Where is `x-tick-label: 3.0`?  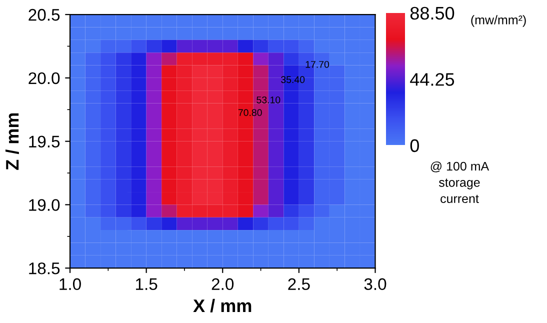 x-tick-label: 3.0 is located at coordinates (375, 284).